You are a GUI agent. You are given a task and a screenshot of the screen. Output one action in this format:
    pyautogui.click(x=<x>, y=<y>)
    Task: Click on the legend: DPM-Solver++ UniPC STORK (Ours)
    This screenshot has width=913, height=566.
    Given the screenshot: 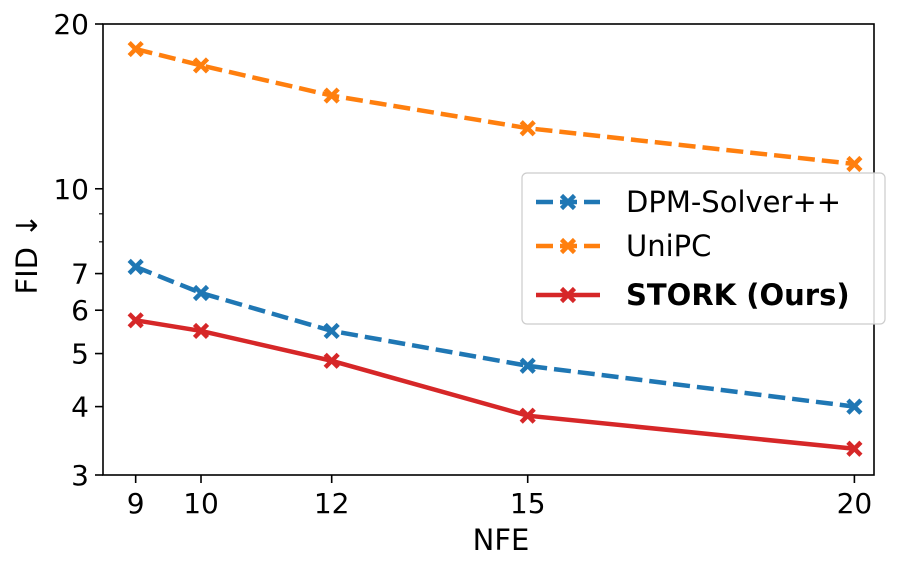 What is the action you would take?
    pyautogui.click(x=703, y=248)
    